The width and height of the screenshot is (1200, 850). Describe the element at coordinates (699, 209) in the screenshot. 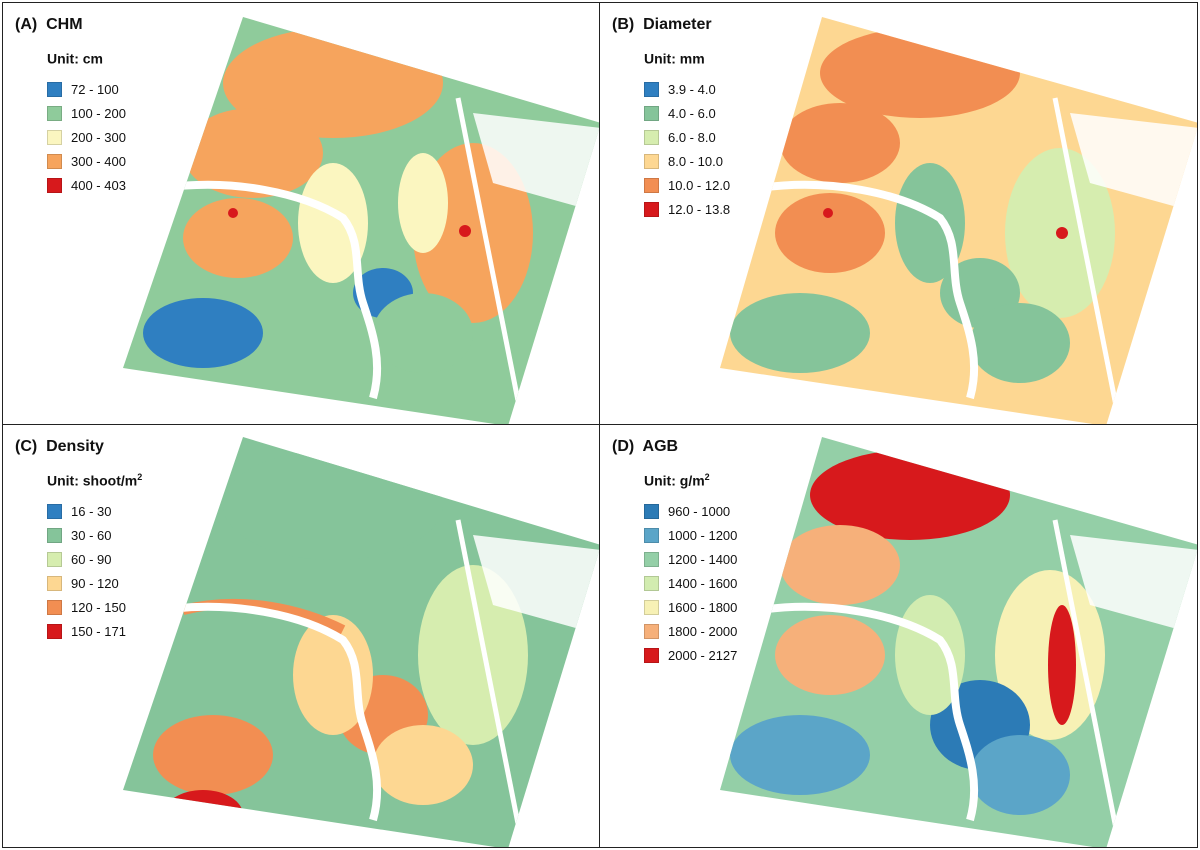

I see `legend-label: 12.0 - 13.8` at that location.